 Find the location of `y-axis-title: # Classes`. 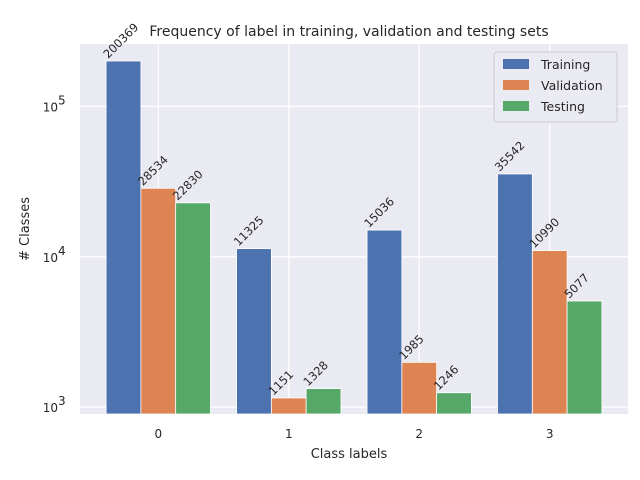

y-axis-title: # Classes is located at coordinates (25, 229).